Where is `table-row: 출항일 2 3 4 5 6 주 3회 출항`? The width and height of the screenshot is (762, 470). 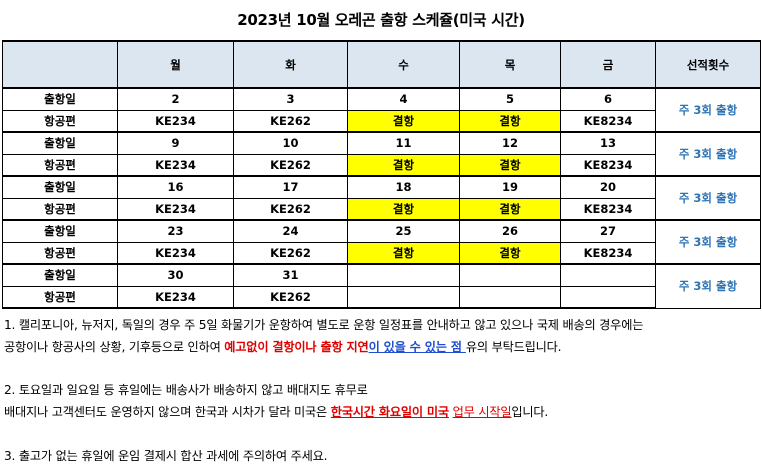 table-row: 출항일 2 3 4 5 6 주 3회 출항 is located at coordinates (381, 110).